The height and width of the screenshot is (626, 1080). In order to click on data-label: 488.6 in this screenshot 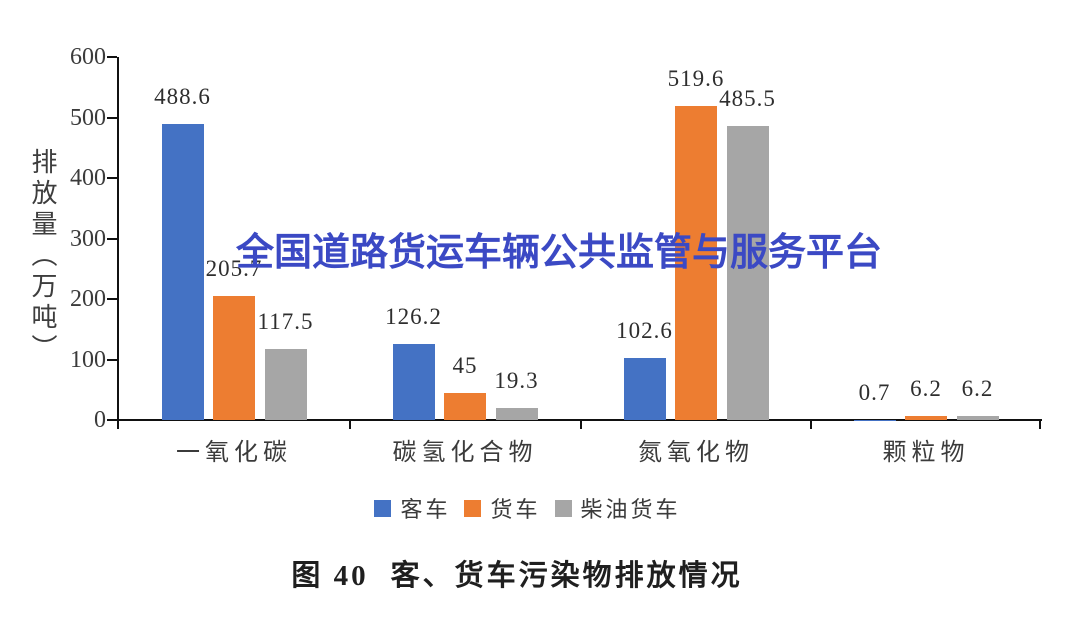, I will do `click(182, 97)`.